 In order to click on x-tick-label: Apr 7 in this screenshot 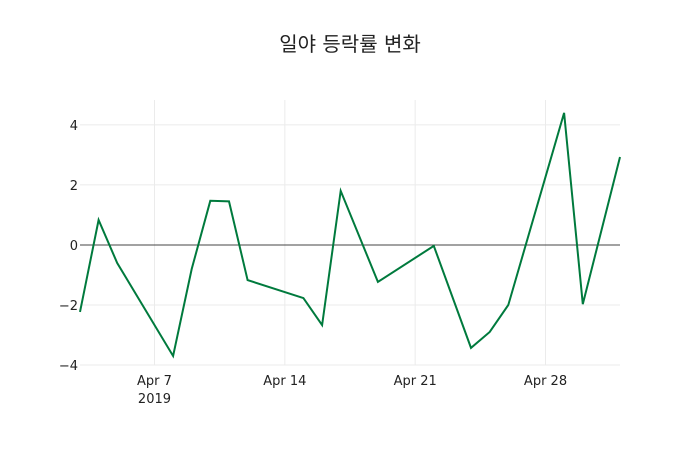, I will do `click(154, 381)`.